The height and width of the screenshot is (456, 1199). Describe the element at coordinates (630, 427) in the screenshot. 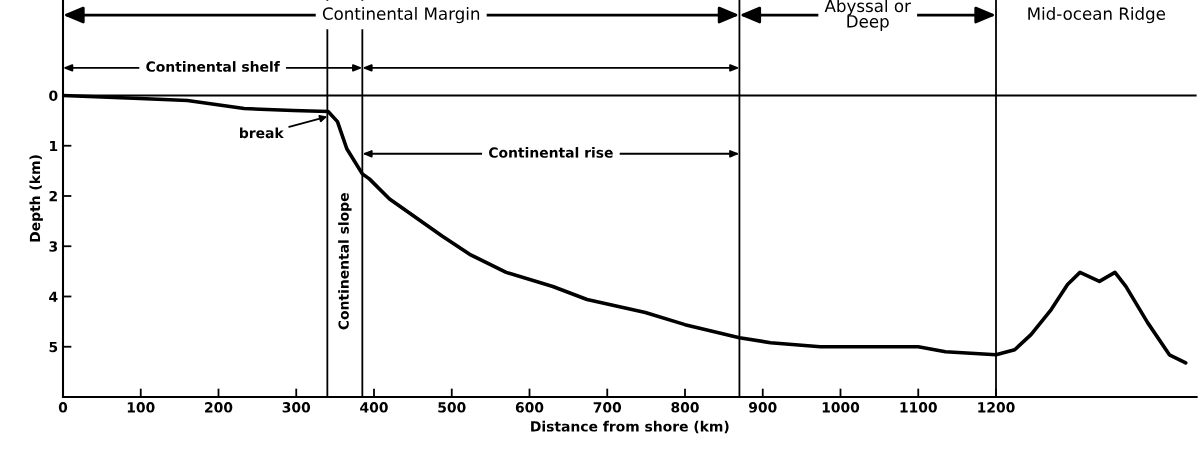

I see `x-axis-title: Distance from shore (km)` at that location.